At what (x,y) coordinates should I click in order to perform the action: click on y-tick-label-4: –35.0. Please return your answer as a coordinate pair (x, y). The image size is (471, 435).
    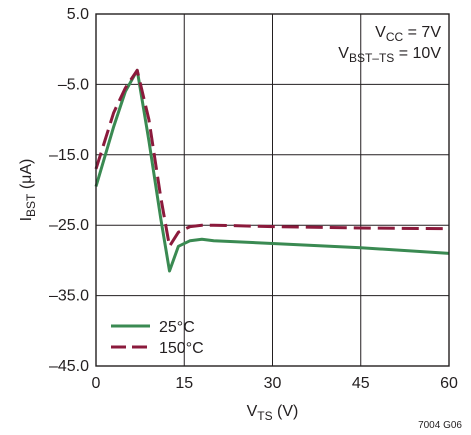
    Looking at the image, I should click on (69, 296).